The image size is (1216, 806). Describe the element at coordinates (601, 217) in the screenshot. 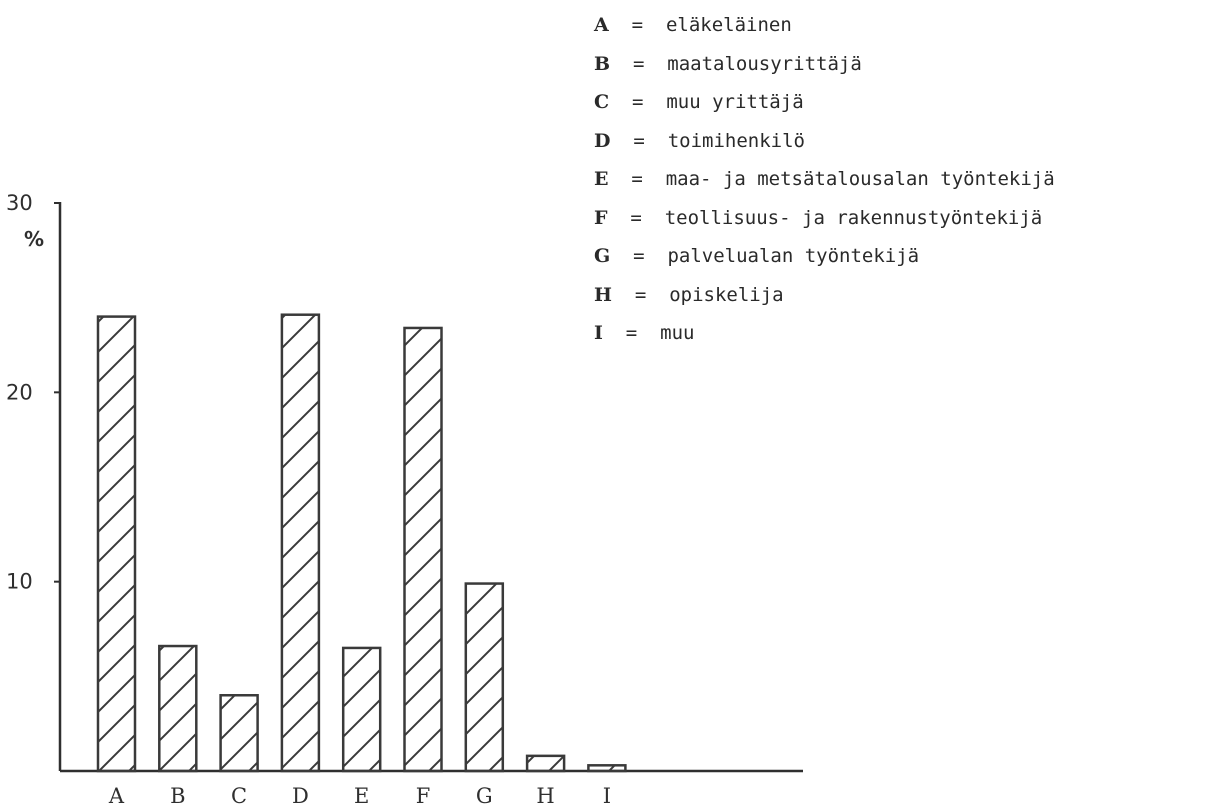

I see `legend-key: F` at that location.